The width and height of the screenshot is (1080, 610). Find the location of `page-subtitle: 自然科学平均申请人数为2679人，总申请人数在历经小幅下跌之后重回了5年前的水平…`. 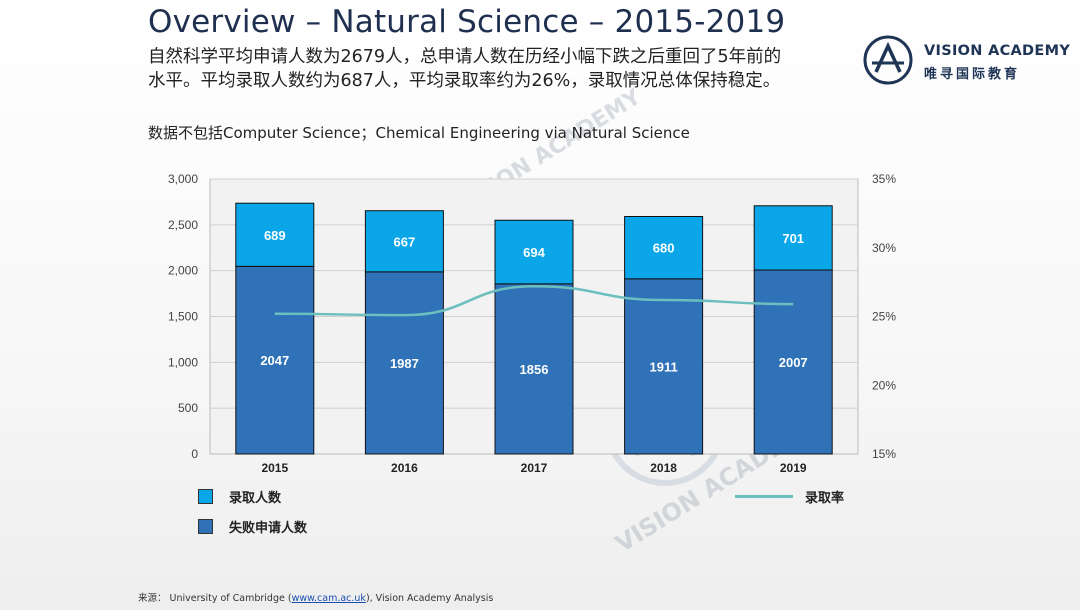

page-subtitle: 自然科学平均申请人数为2679人，总申请人数在历经小幅下跌之后重回了5年前的水平… is located at coordinates (465, 69).